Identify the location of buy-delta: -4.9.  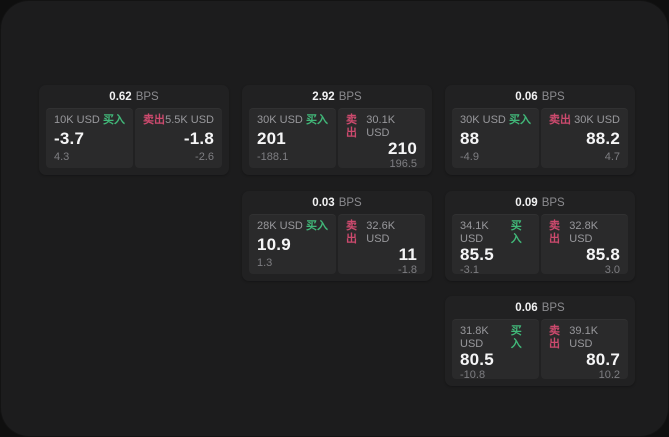
(469, 157).